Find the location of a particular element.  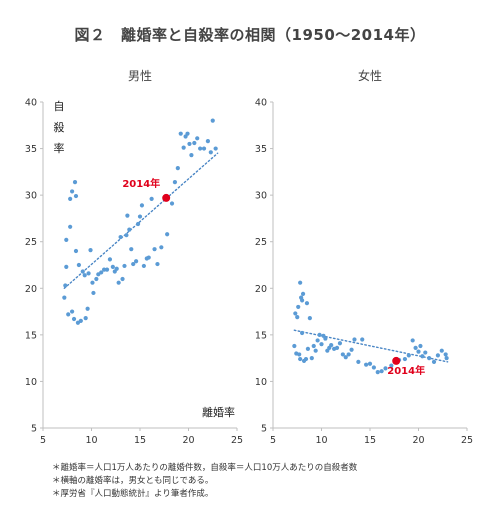

y-tick-label: 30 is located at coordinates (261, 196).